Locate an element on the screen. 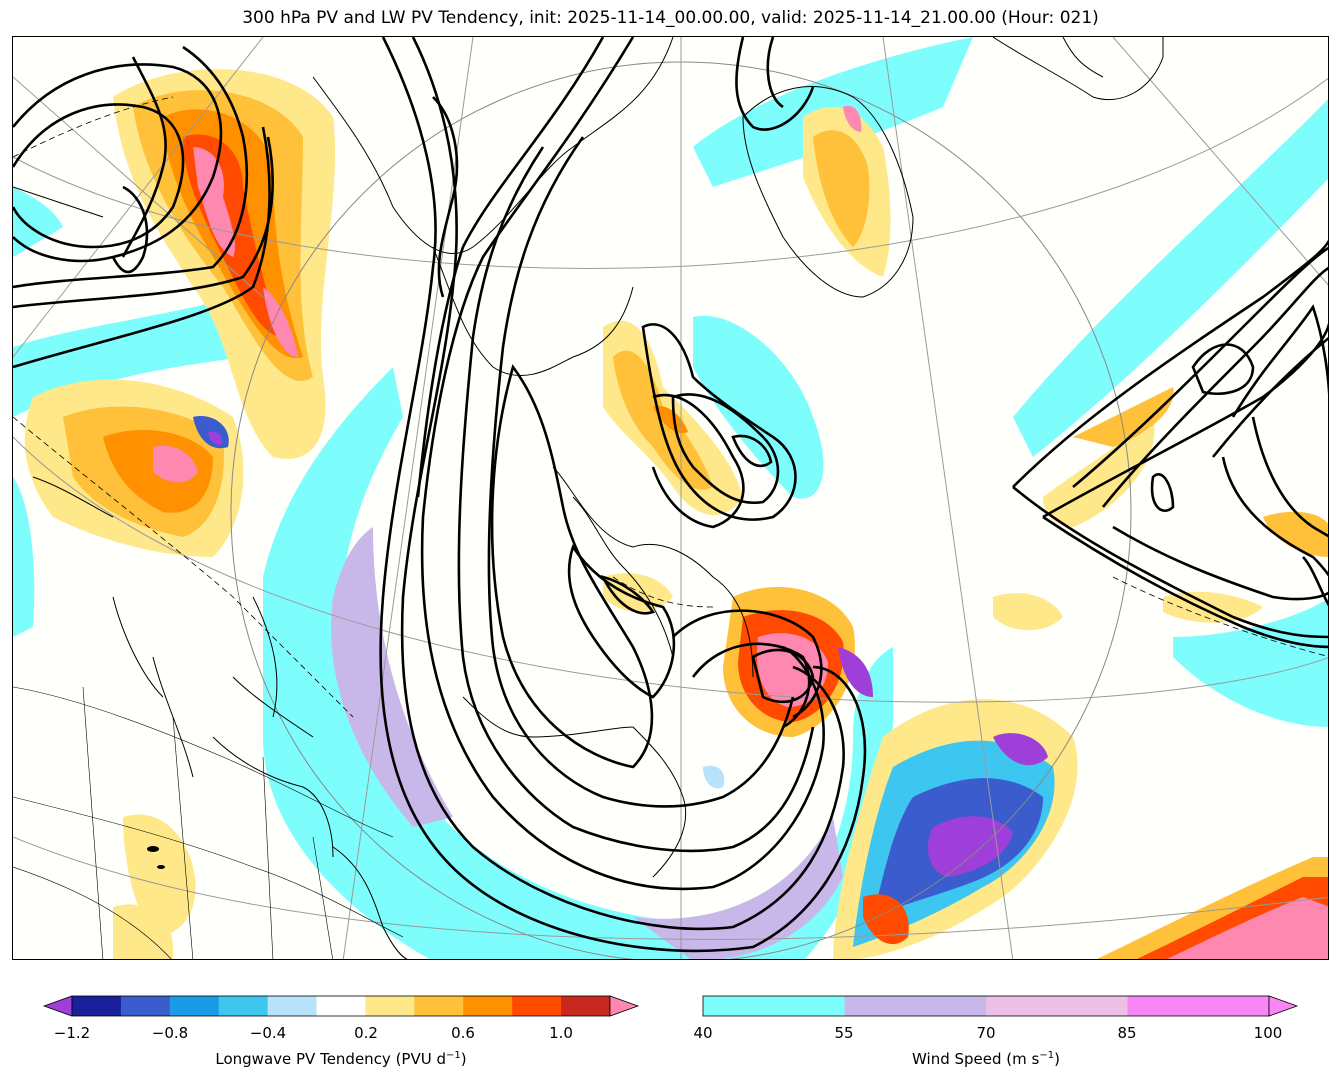 This screenshot has width=1341, height=1084. pv-tendency-colorbar-swatches is located at coordinates (341, 1006).